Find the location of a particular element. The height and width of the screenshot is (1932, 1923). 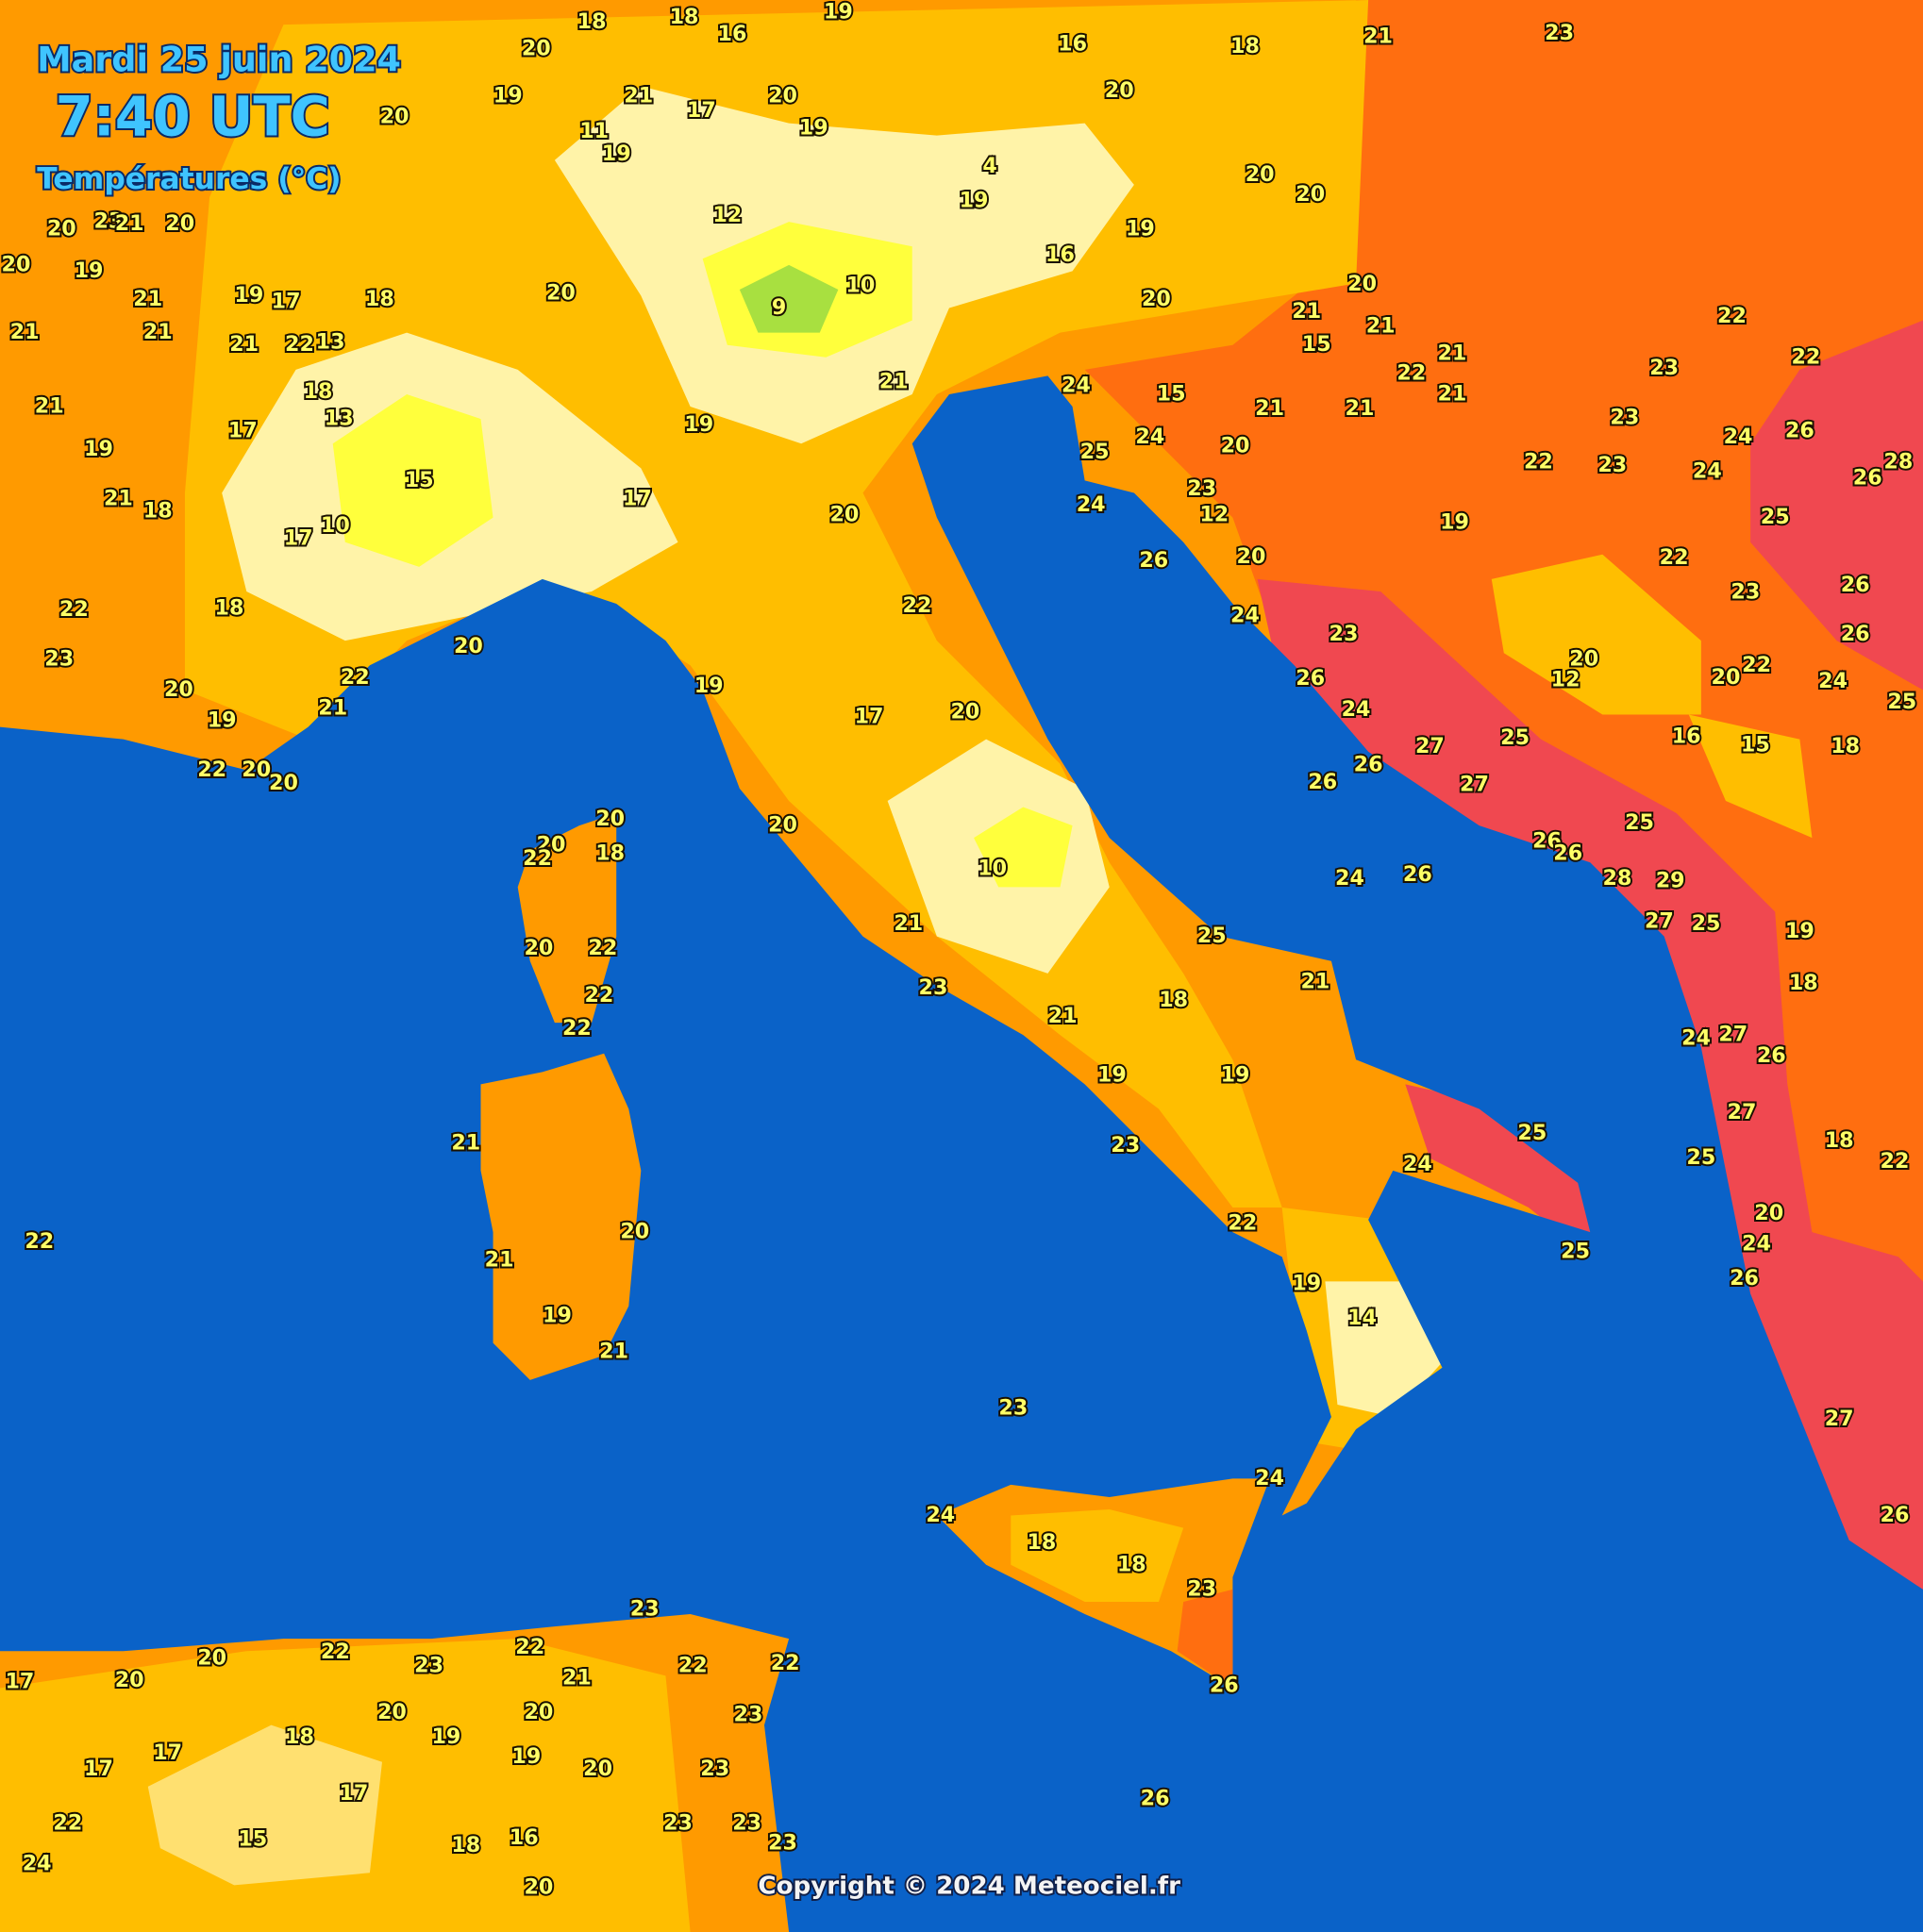

zone-13-15-central is located at coordinates (1023, 848).